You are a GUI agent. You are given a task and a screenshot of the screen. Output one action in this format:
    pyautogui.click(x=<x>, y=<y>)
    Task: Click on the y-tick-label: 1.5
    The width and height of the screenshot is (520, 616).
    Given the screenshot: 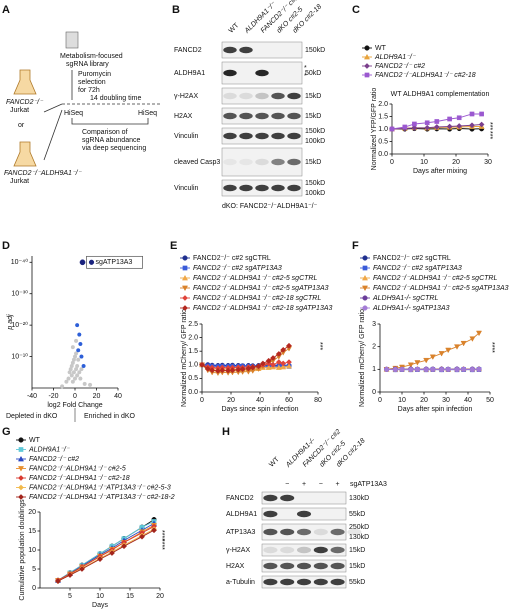 What is the action you would take?
    pyautogui.click(x=193, y=351)
    